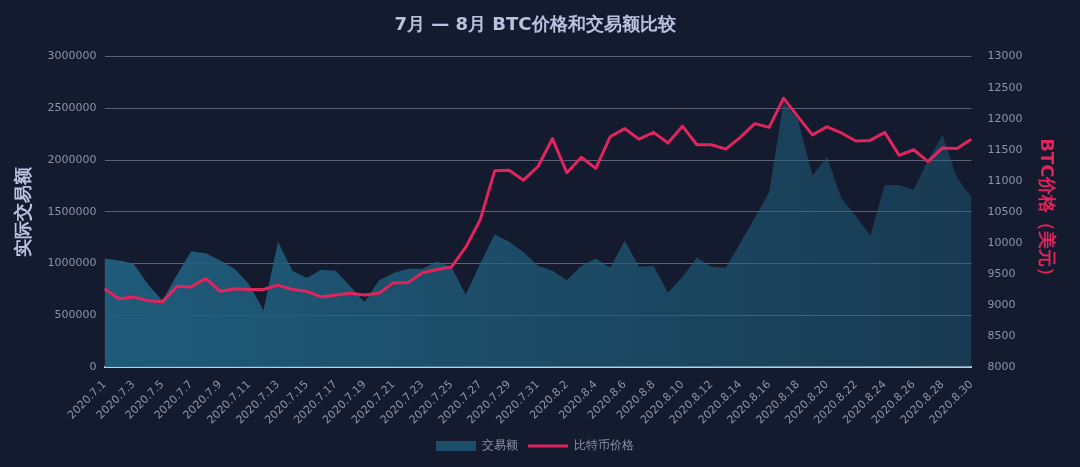 This screenshot has width=1080, height=467. I want to click on y2-tick-label: 13000, so click(1005, 56).